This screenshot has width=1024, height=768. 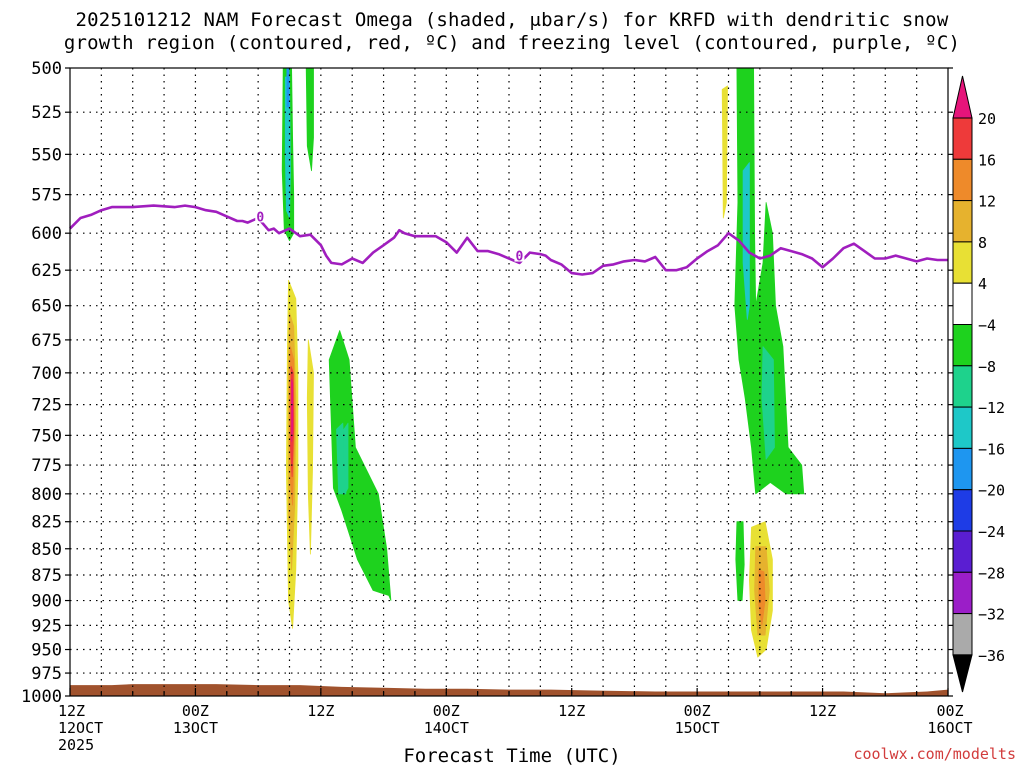 I want to click on y-tick-label: 500, so click(x=46, y=69).